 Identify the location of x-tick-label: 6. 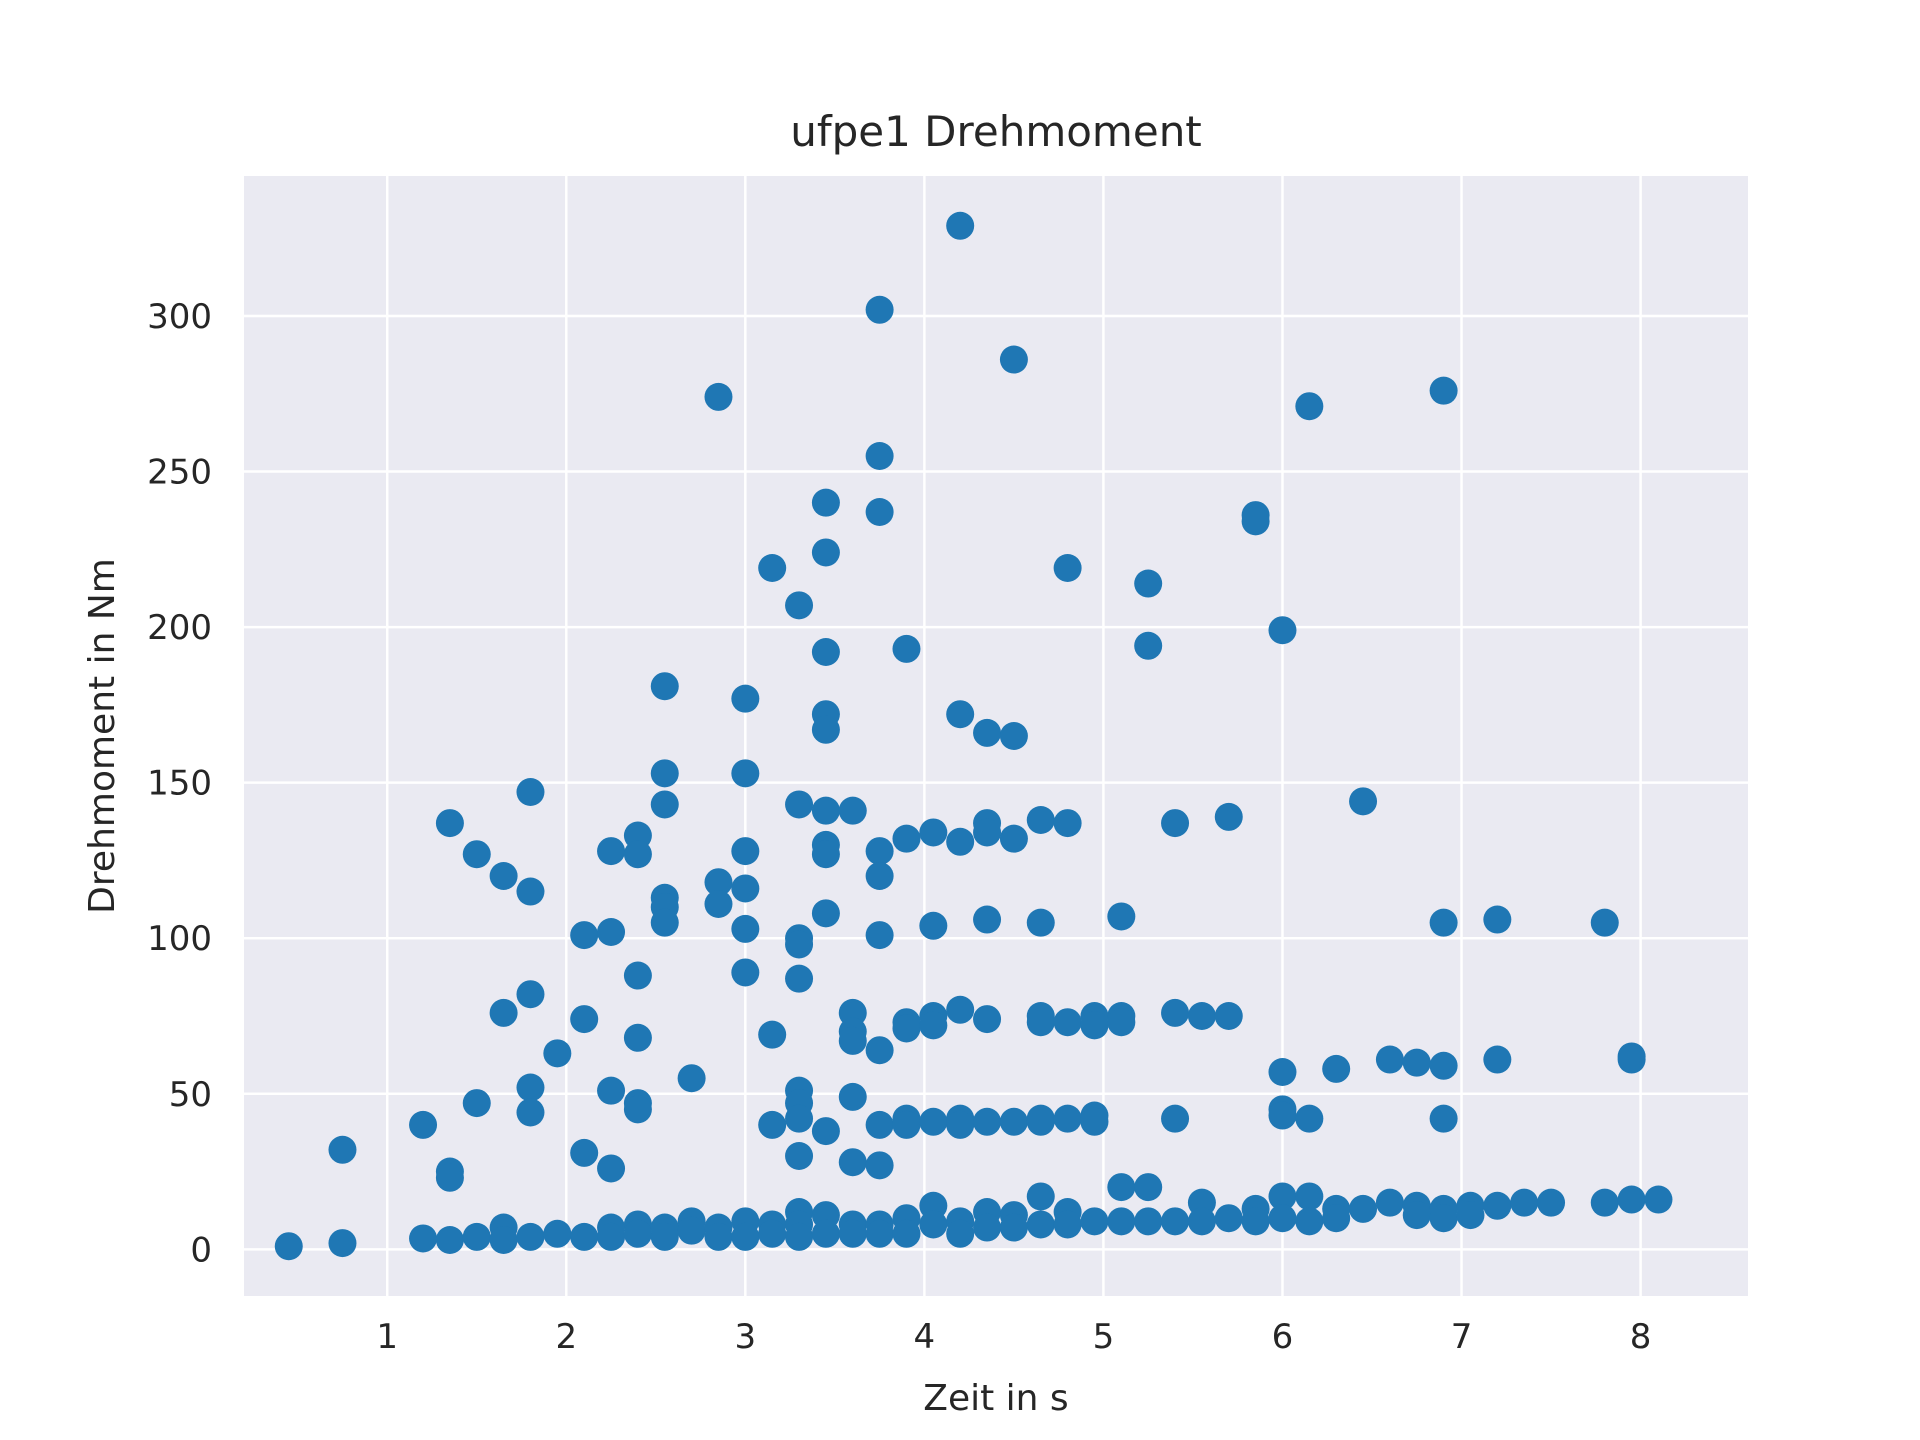
(1283, 1337).